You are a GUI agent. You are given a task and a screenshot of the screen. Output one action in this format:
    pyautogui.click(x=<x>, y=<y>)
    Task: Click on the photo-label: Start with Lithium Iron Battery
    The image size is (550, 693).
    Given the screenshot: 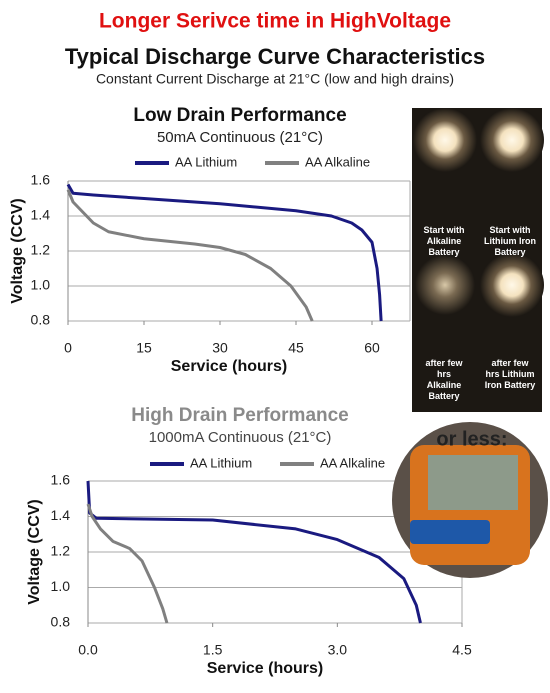 What is the action you would take?
    pyautogui.click(x=510, y=241)
    